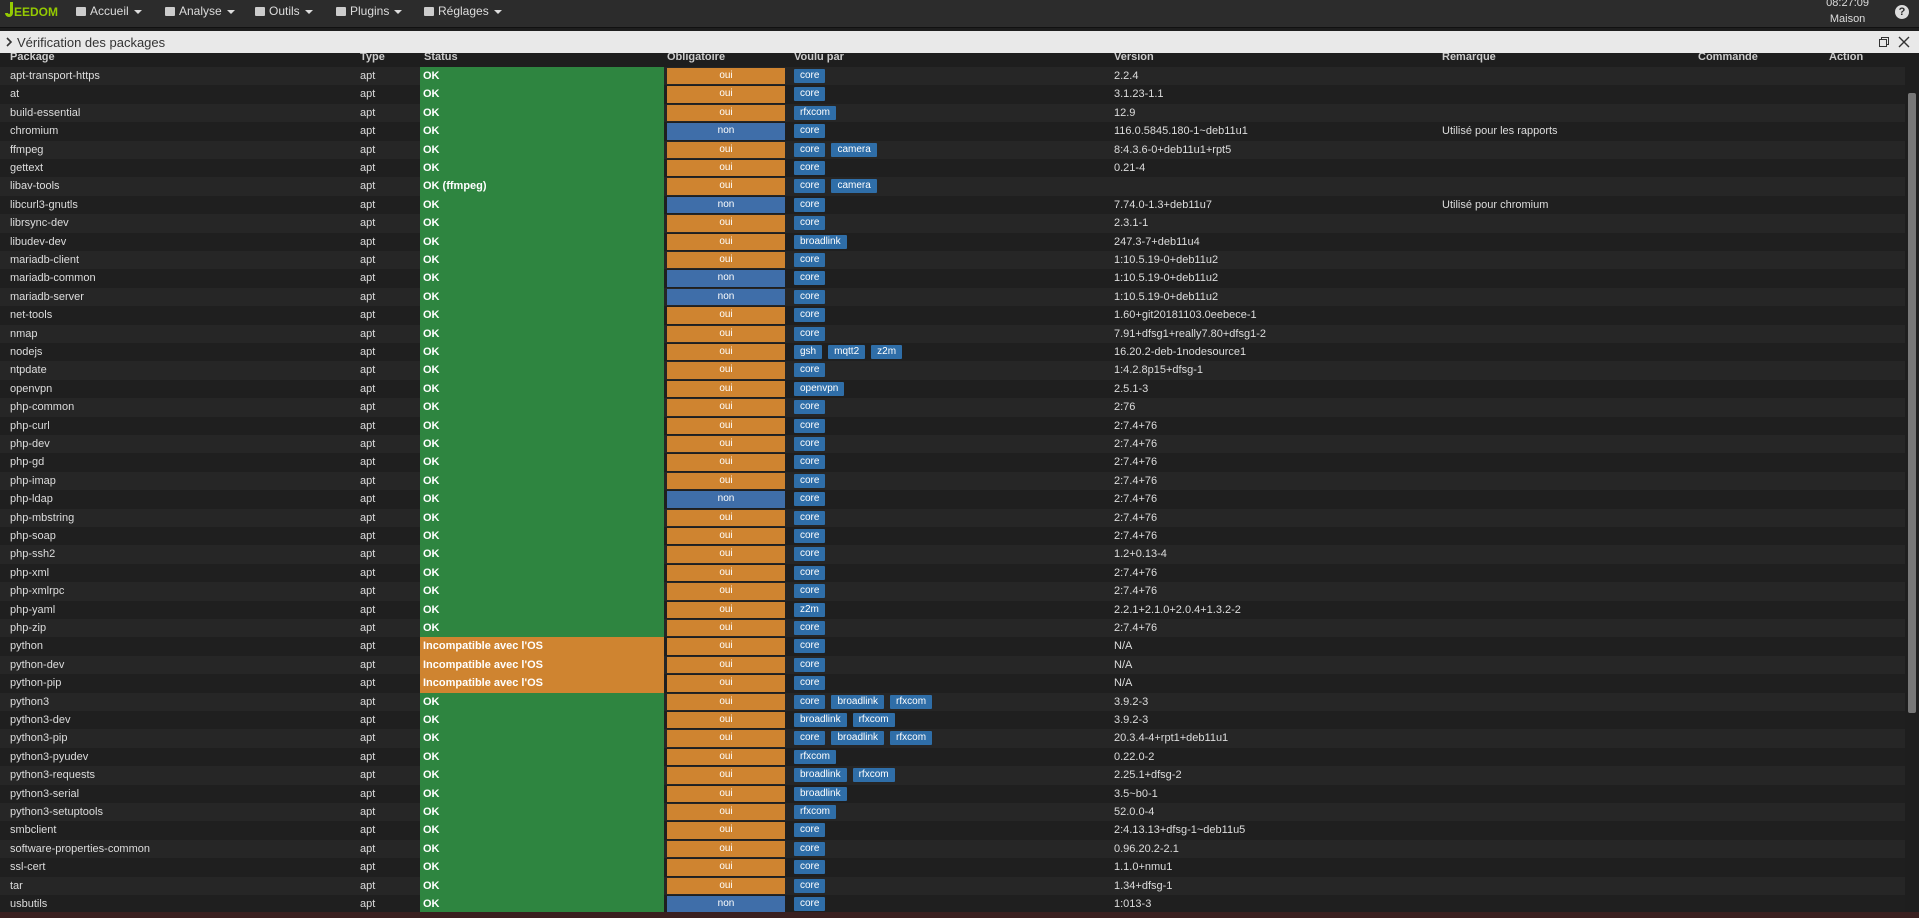 The image size is (1919, 918). Describe the element at coordinates (31, 499) in the screenshot. I see `package-name: php-ldap` at that location.